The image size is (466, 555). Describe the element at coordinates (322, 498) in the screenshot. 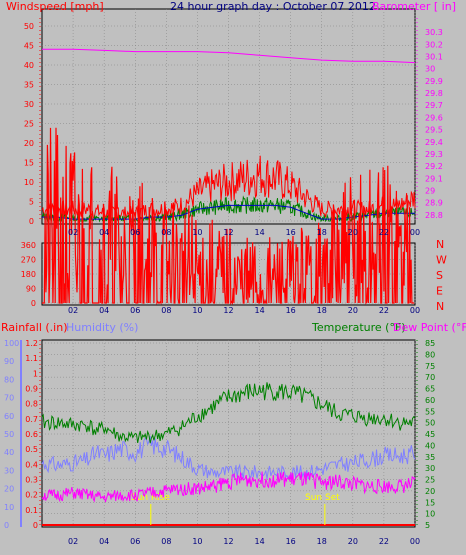

I see `sun-set-label: Sun Set` at that location.